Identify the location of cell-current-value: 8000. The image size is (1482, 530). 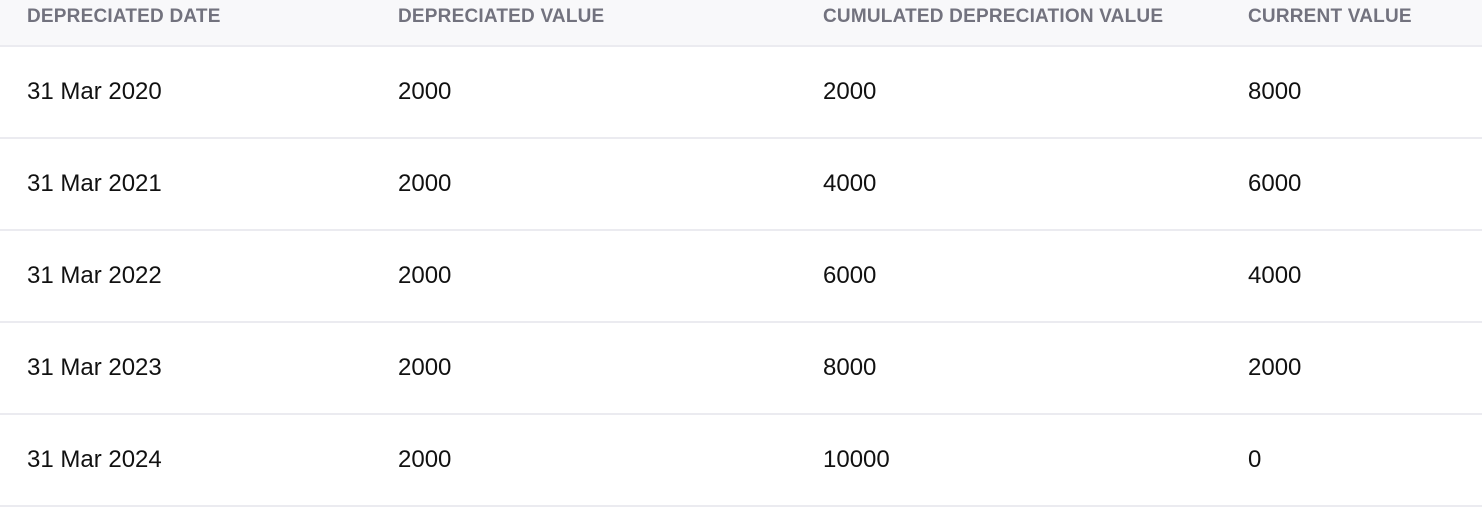
(1275, 91).